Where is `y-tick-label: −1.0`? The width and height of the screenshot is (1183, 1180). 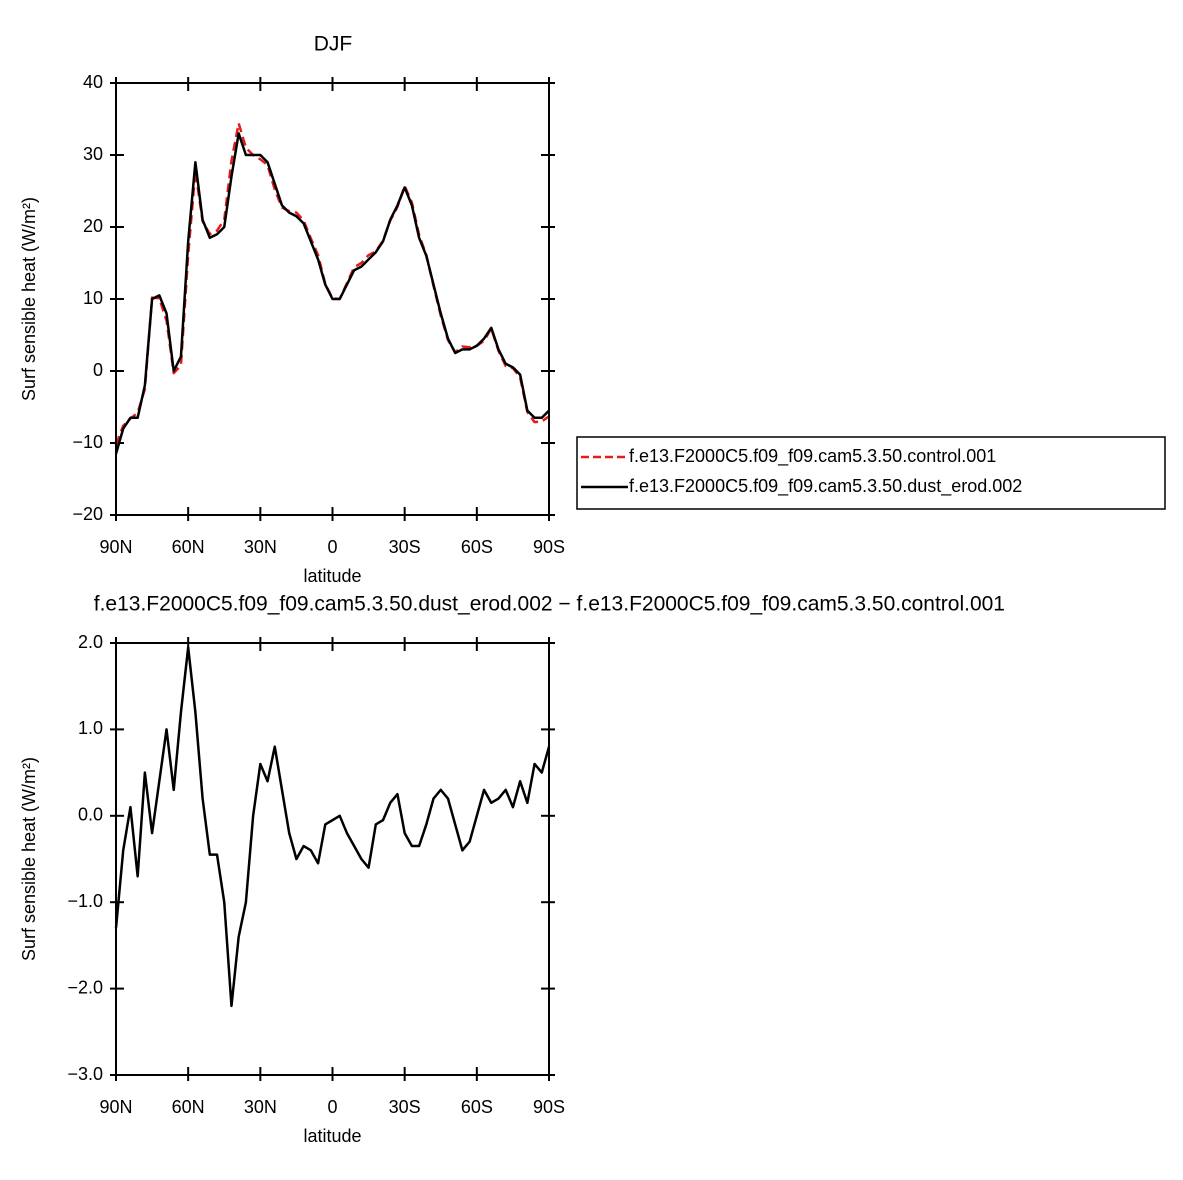
y-tick-label: −1.0 is located at coordinates (85, 901).